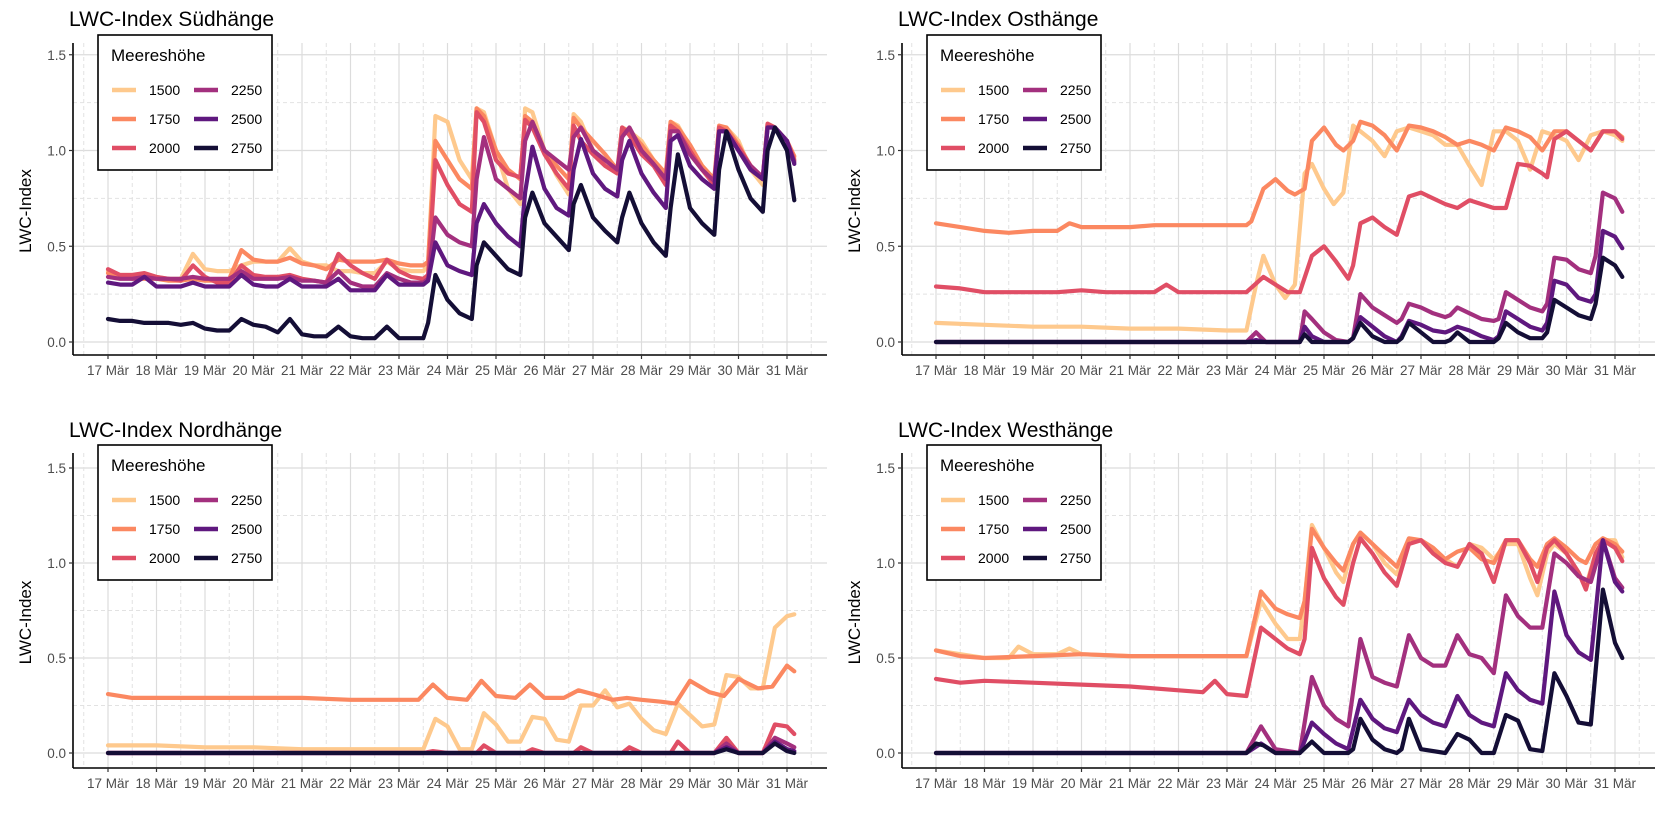  I want to click on x-tick-label: 29 Mär, so click(1518, 370).